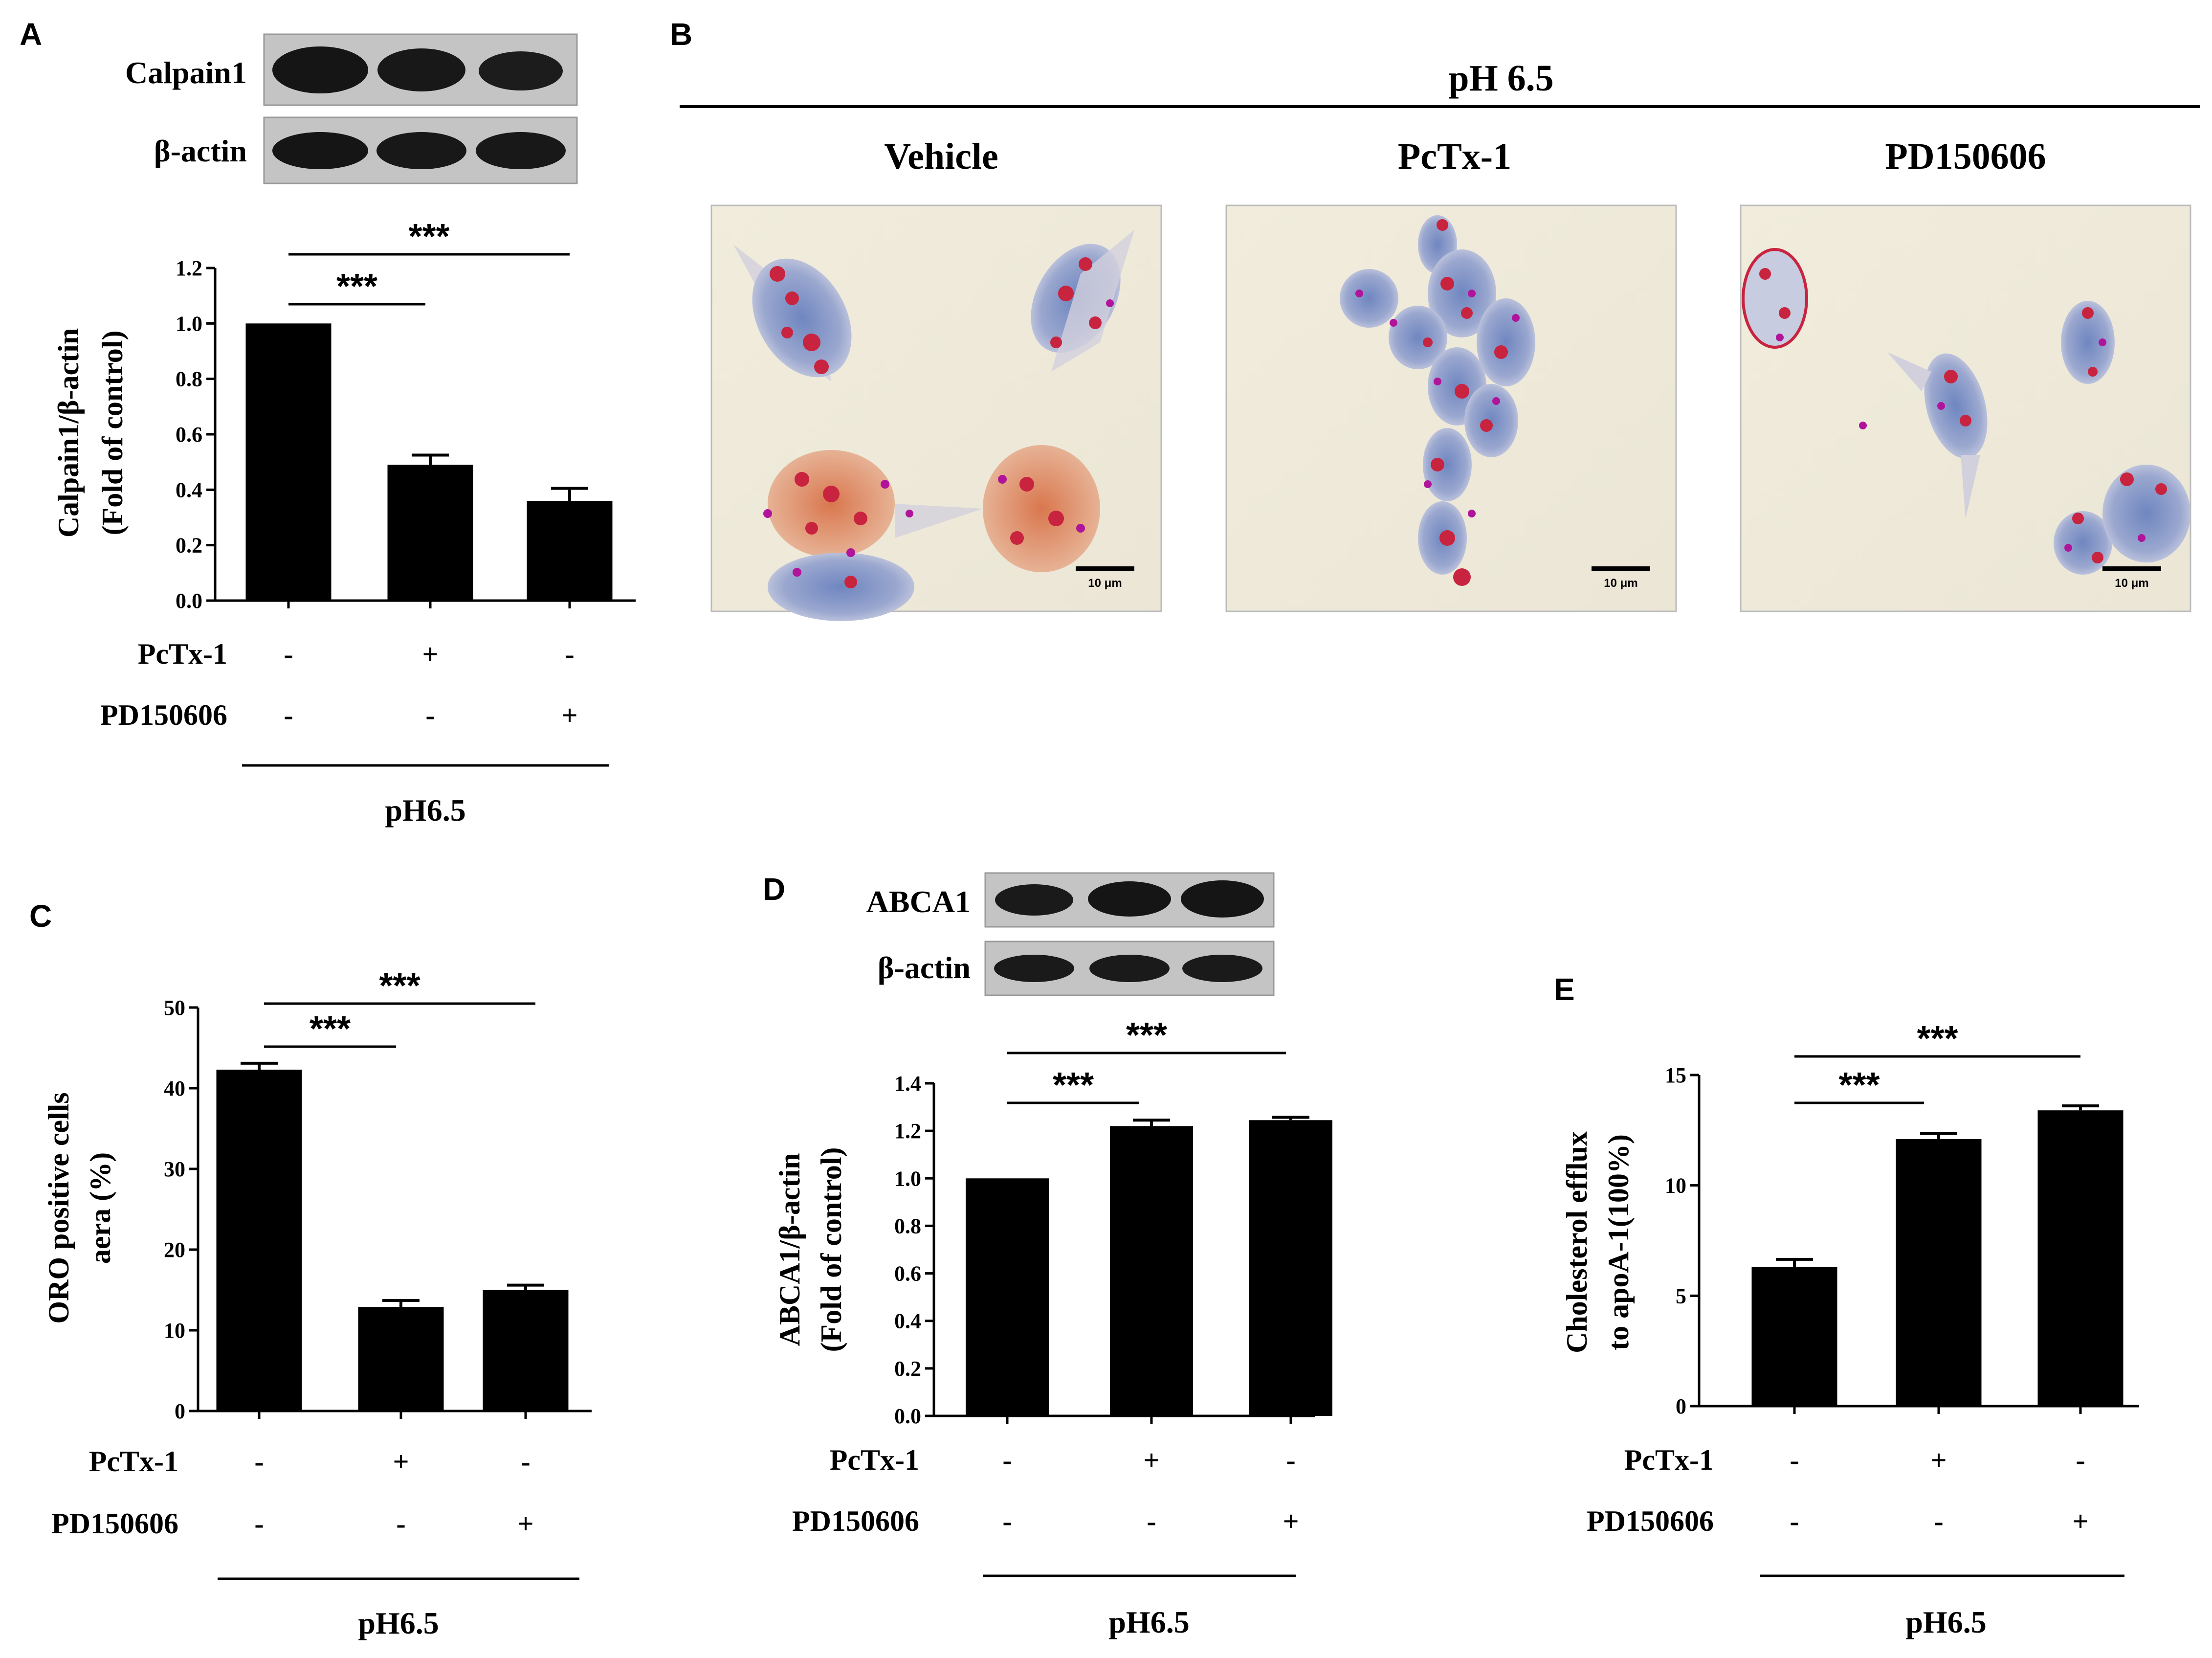 This screenshot has width=2212, height=1658. I want to click on western-blot-actin-d, so click(1129, 968).